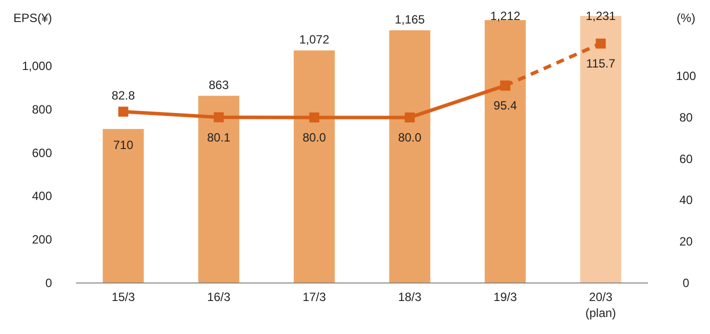 The width and height of the screenshot is (710, 334). I want to click on y2-axis-title: (%), so click(686, 18).